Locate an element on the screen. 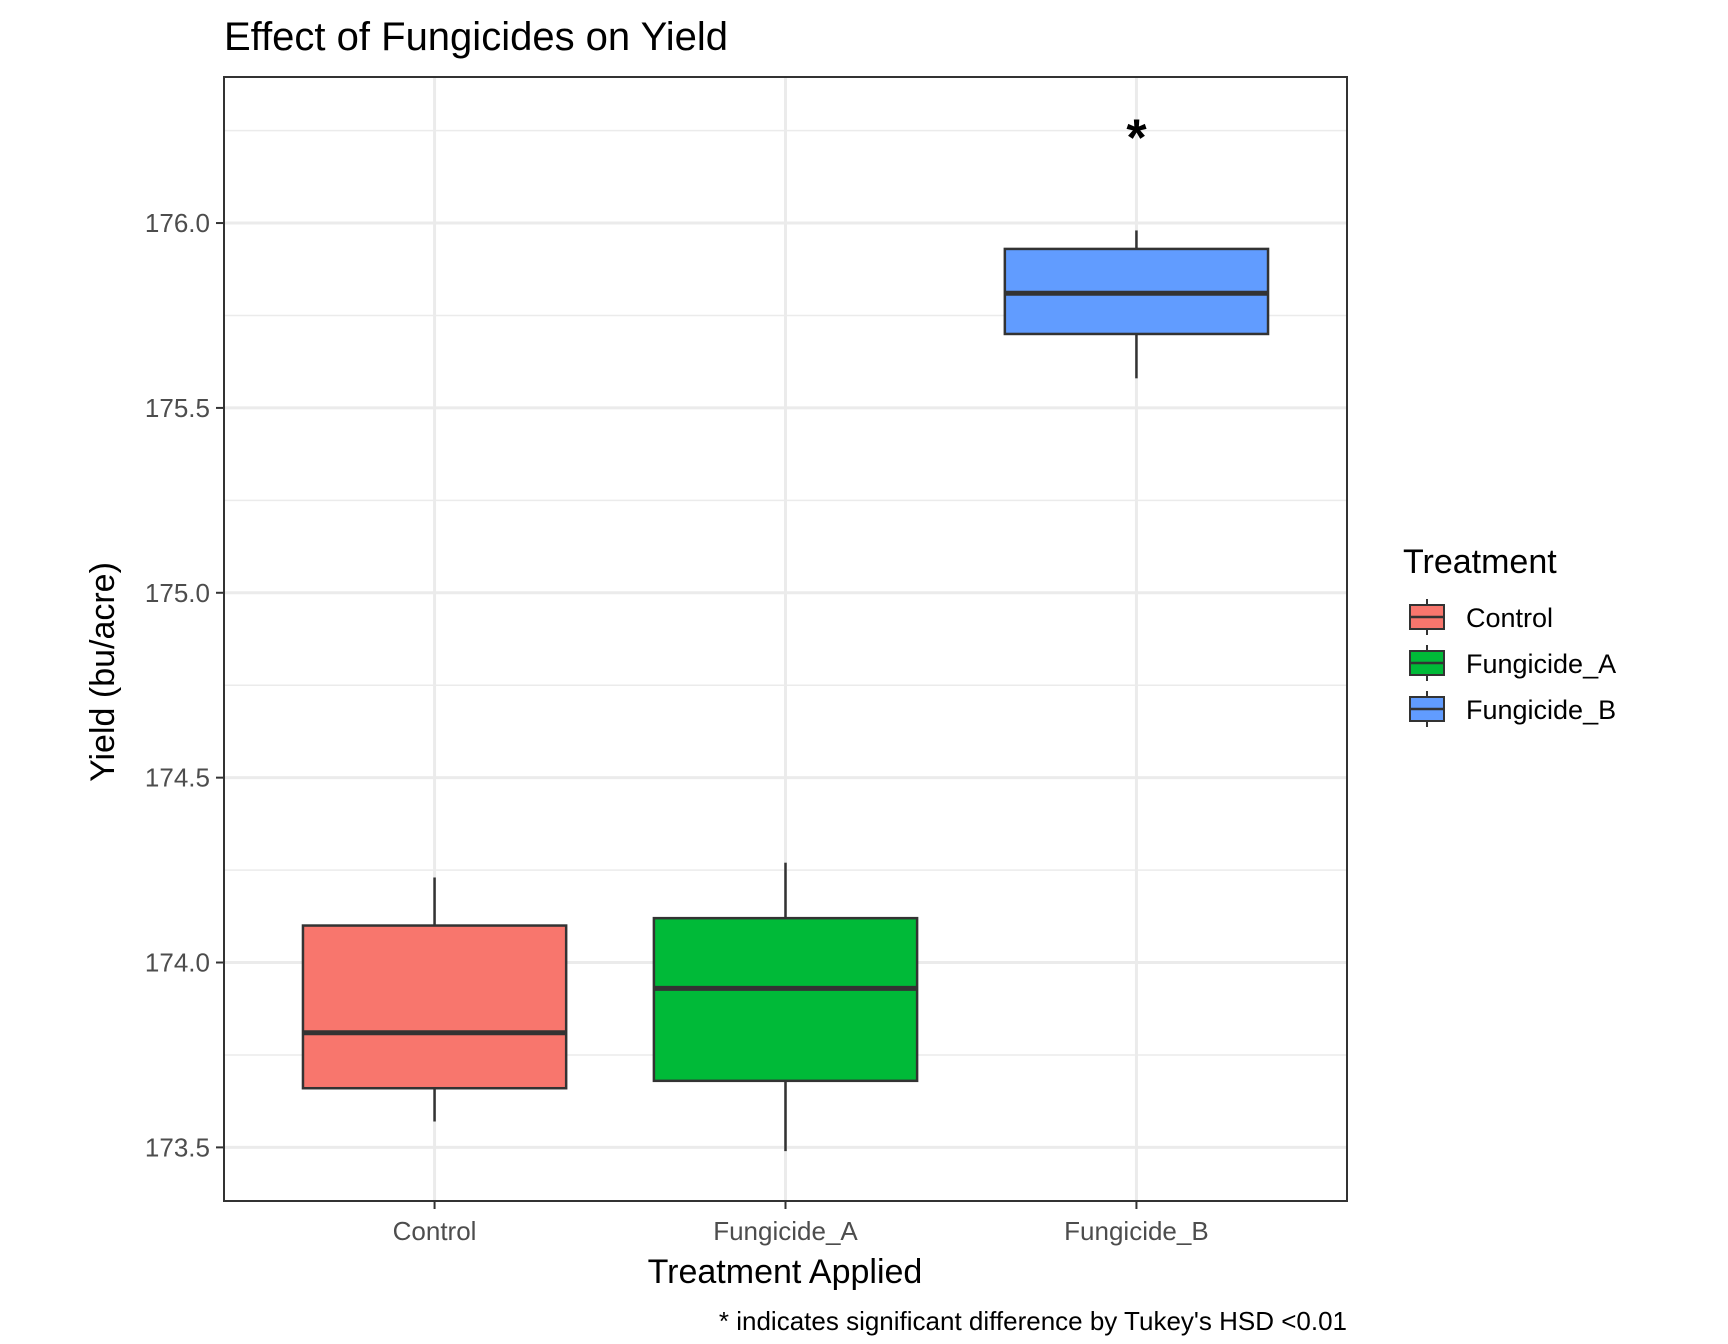 The height and width of the screenshot is (1344, 1728). legend-entry-fungicide-b: Fungicide_B is located at coordinates (1512, 709).